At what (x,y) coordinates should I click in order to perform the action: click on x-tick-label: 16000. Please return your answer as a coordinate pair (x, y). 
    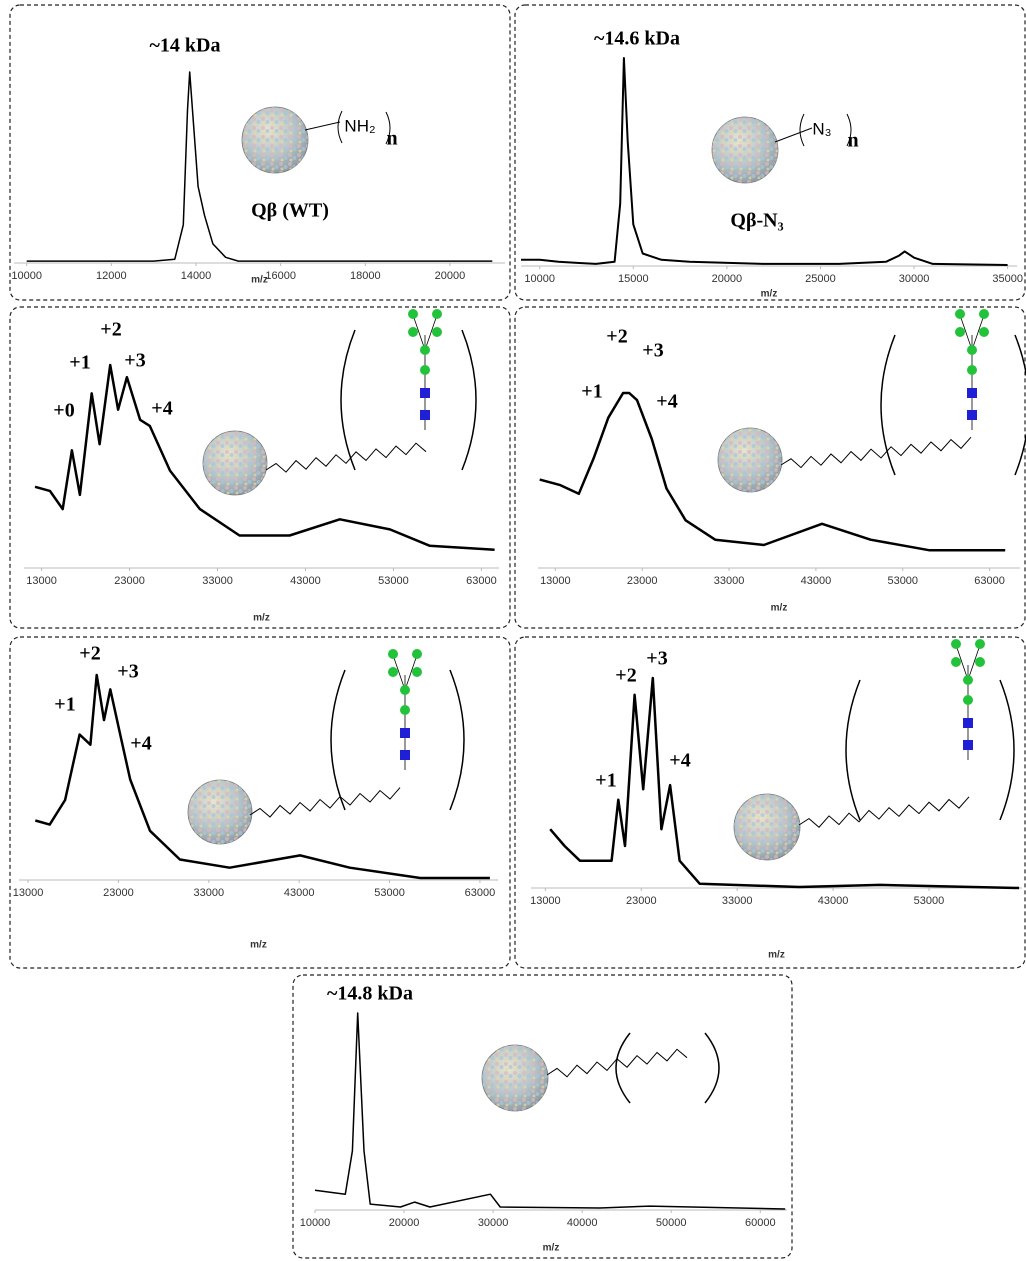
    Looking at the image, I should click on (280, 276).